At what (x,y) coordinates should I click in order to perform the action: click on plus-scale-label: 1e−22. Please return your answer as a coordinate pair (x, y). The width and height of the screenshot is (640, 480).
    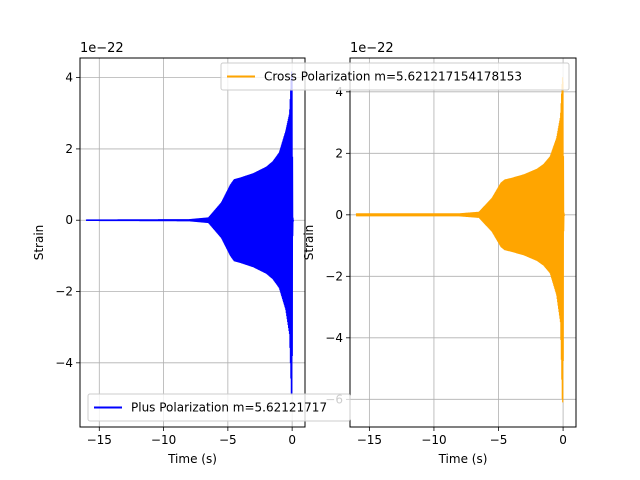
    Looking at the image, I should click on (102, 48).